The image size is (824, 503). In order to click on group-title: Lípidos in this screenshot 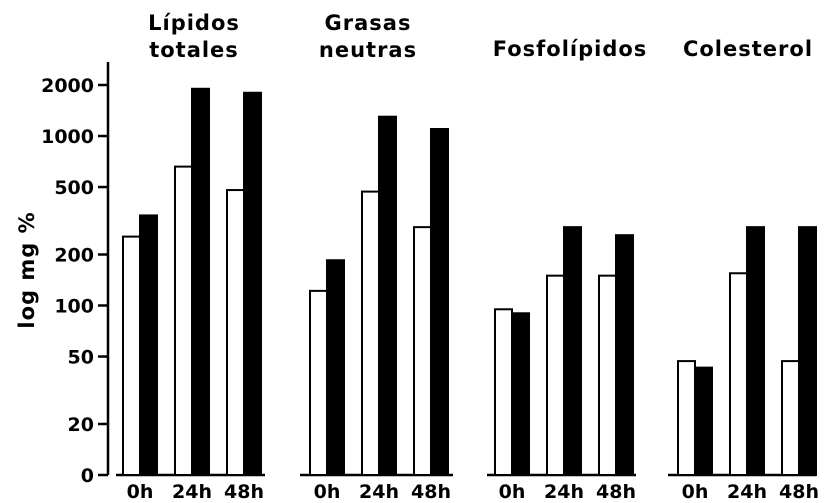, I will do `click(194, 23)`.